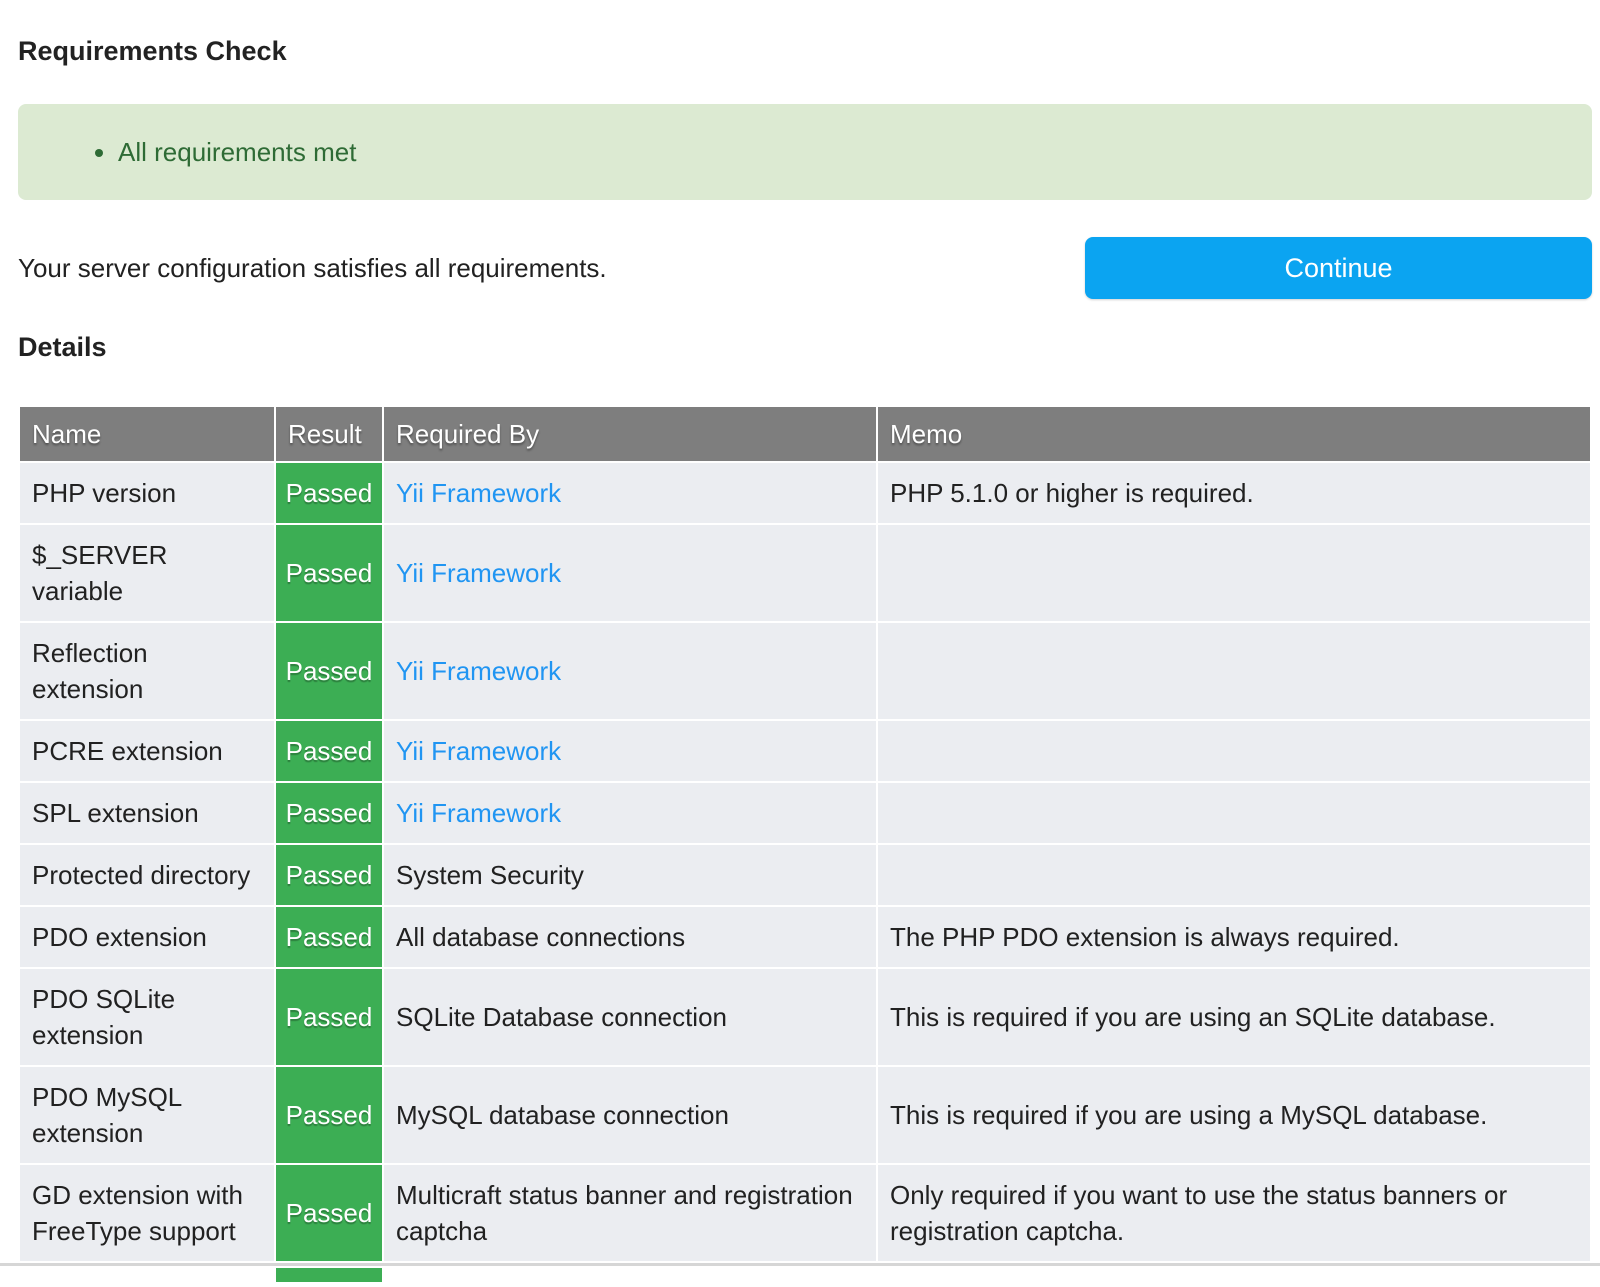 The width and height of the screenshot is (1600, 1287). I want to click on required-by: All database connections, so click(630, 937).